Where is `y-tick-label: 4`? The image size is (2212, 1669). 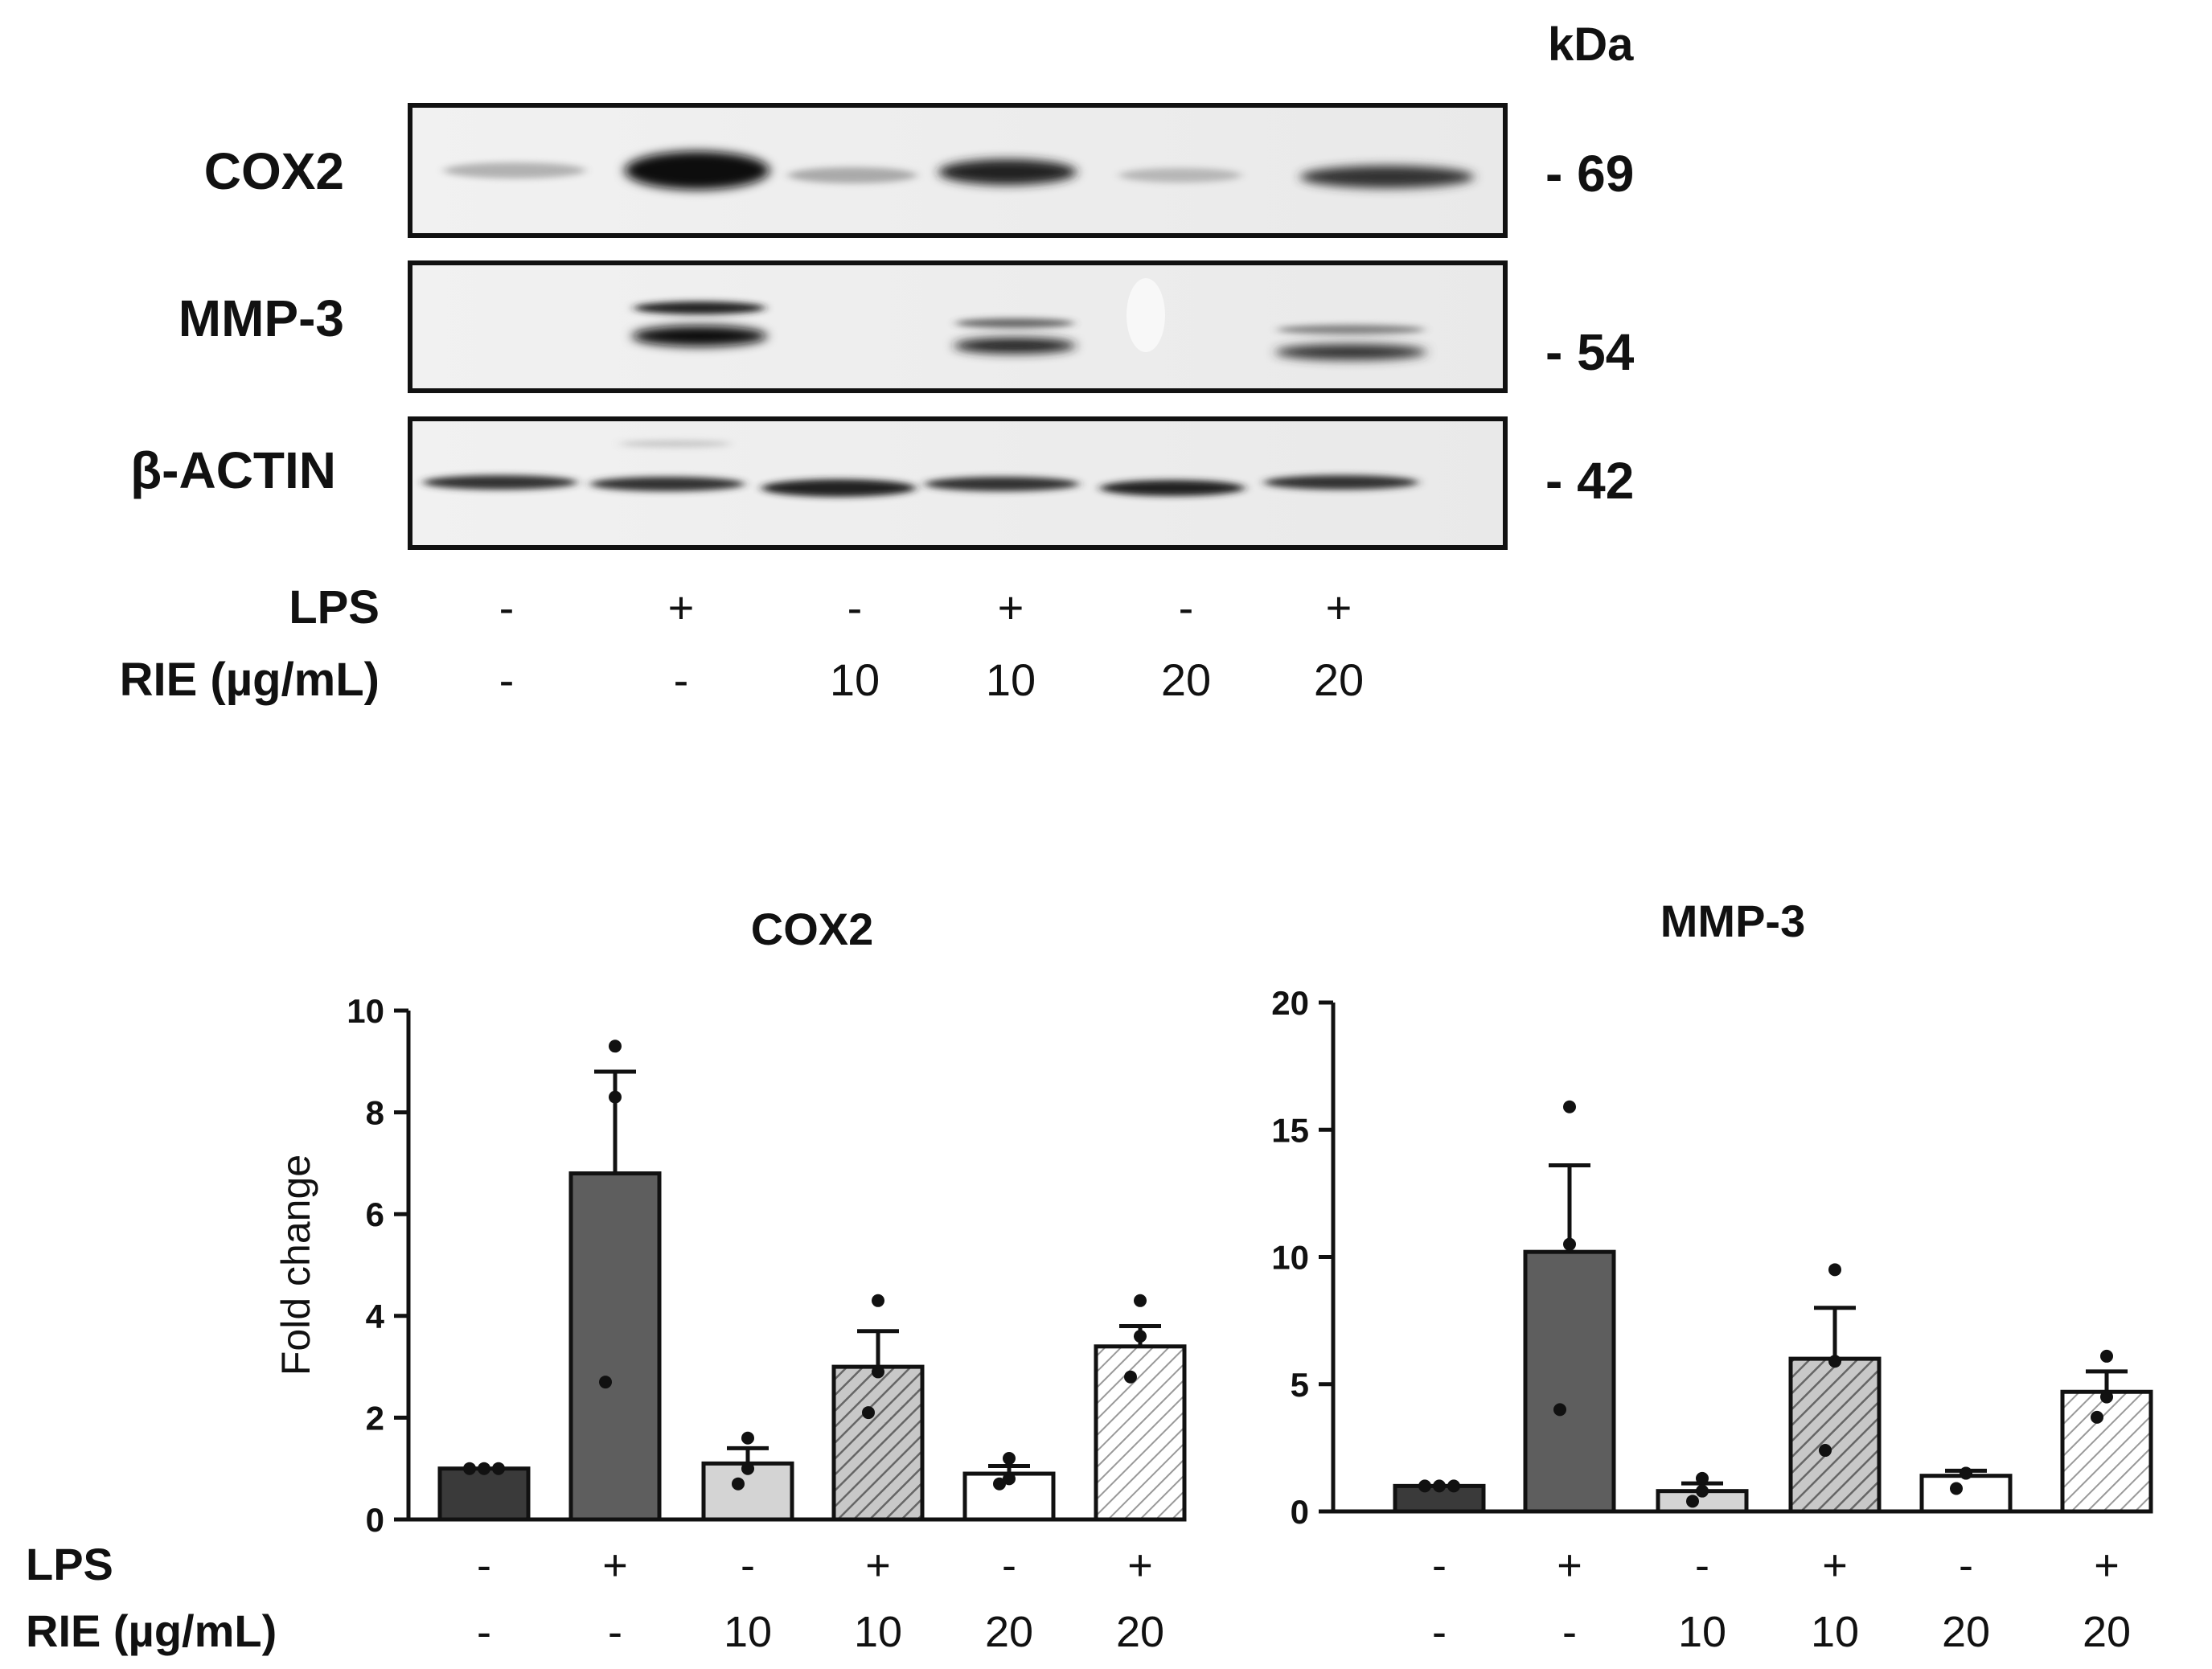 y-tick-label: 4 is located at coordinates (375, 1316).